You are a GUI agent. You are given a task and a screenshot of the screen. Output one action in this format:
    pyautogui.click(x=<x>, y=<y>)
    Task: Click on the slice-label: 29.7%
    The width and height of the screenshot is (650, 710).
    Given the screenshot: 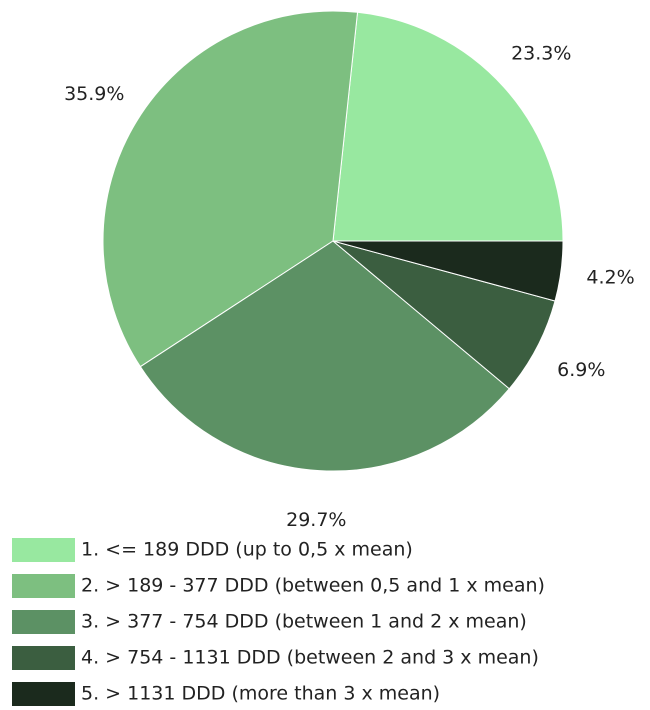 What is the action you would take?
    pyautogui.click(x=316, y=520)
    